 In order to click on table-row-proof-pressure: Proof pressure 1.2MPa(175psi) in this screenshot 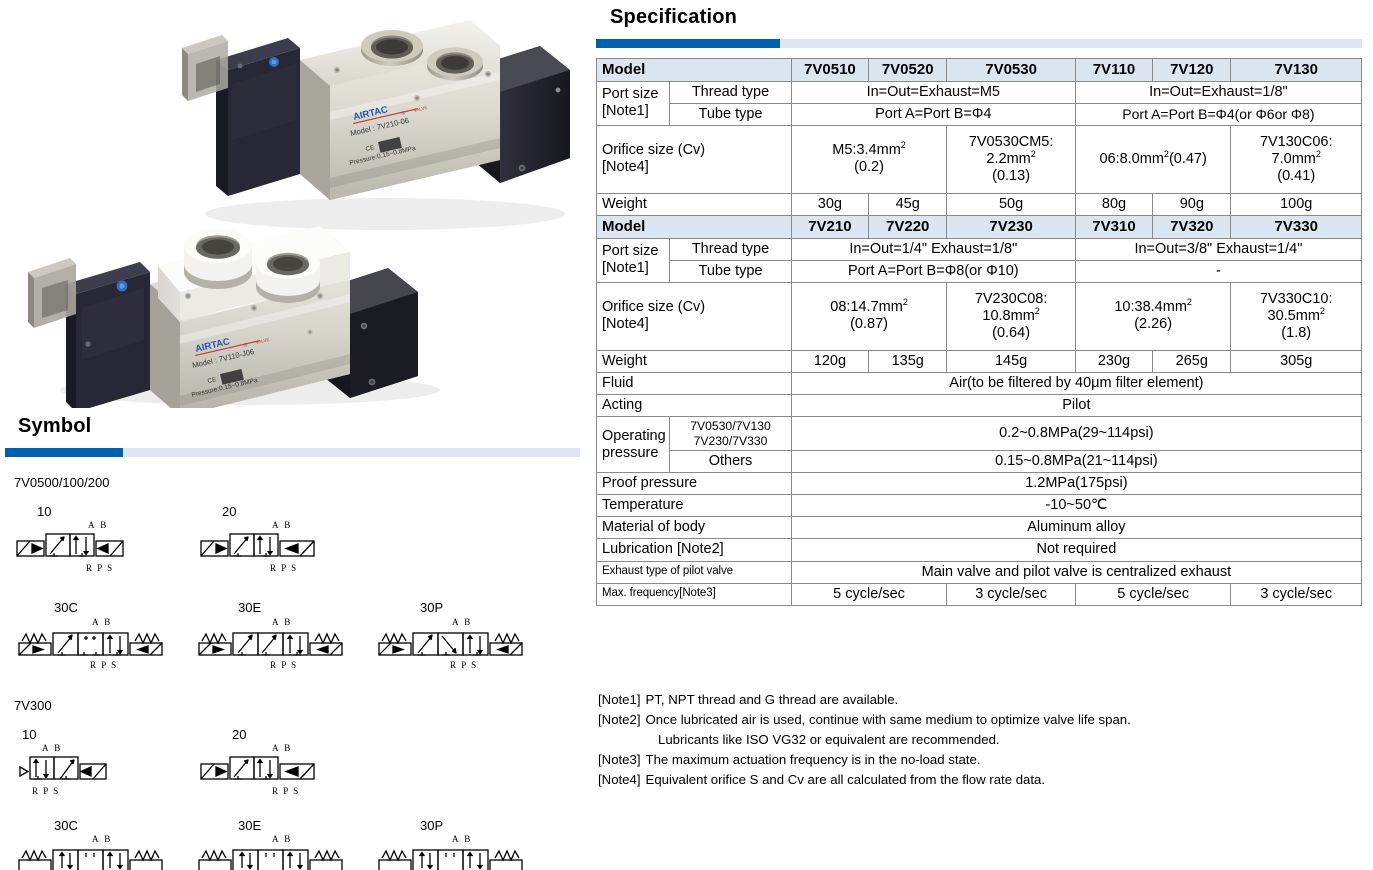, I will do `click(979, 484)`.